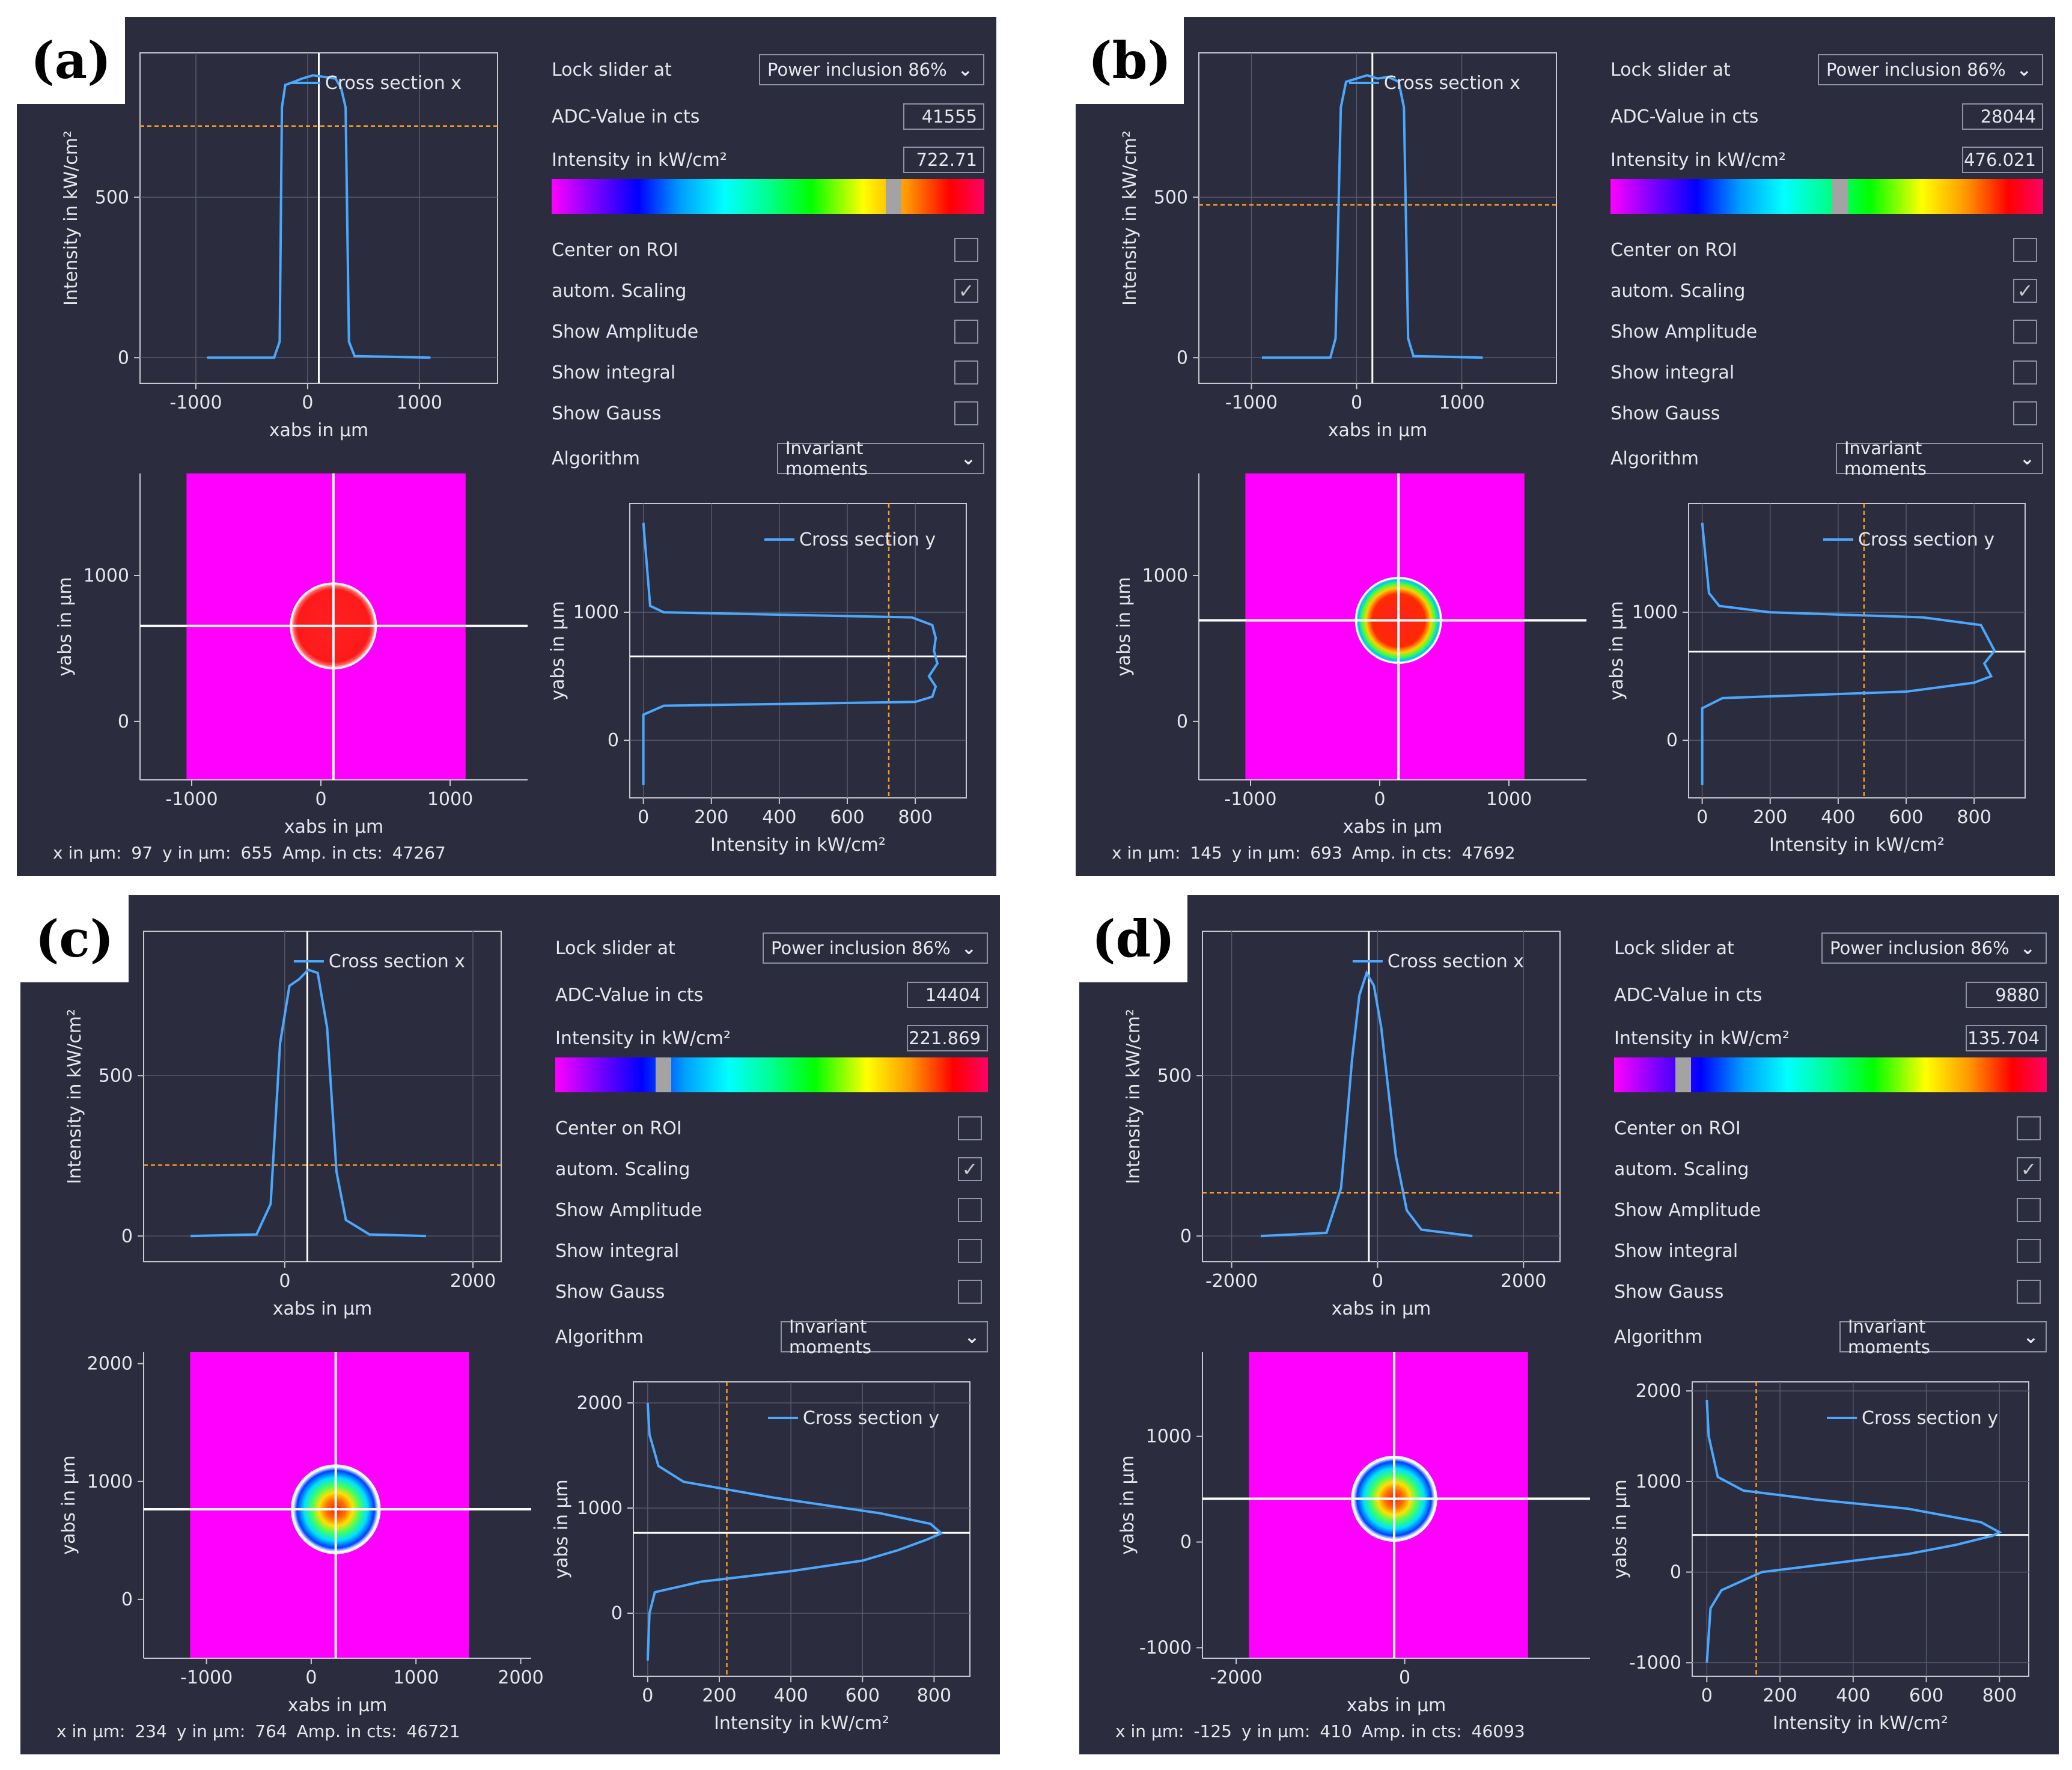  I want to click on intensity-value-field: 221.869, so click(947, 1038).